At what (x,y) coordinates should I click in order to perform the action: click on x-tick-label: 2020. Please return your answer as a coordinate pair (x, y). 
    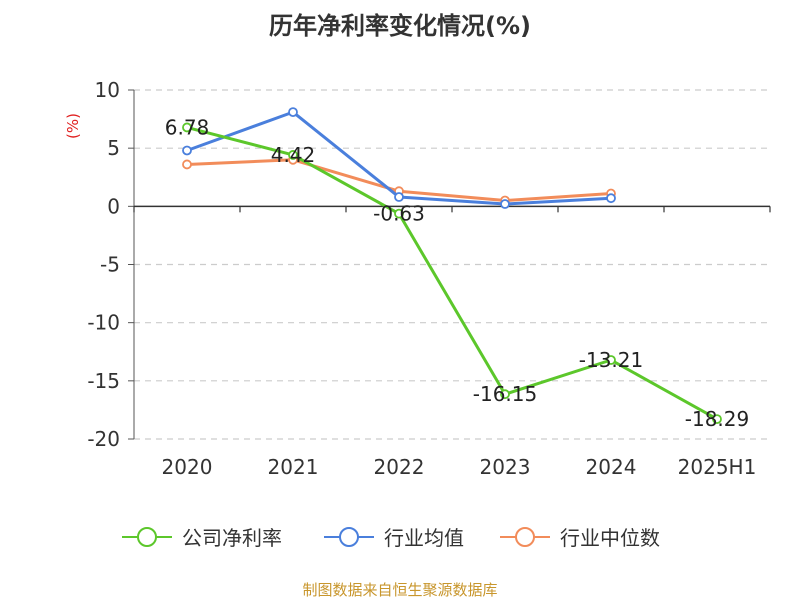
    Looking at the image, I should click on (187, 467).